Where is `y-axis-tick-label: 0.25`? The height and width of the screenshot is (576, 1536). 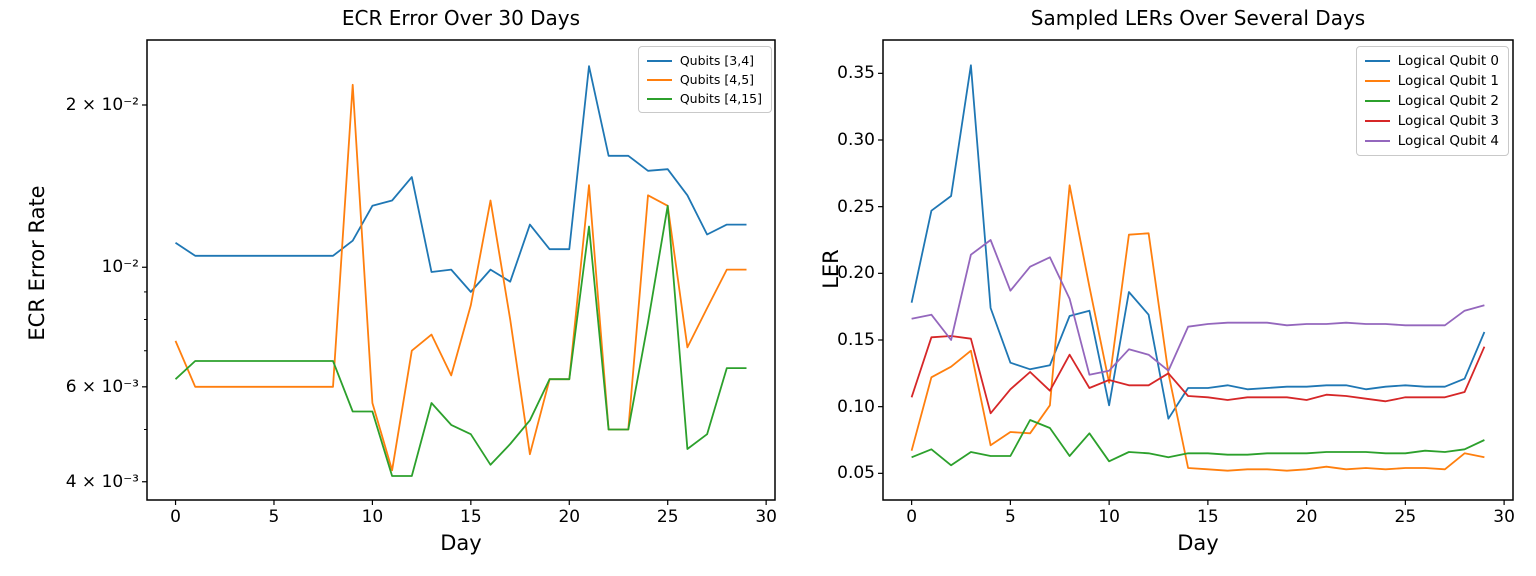
y-axis-tick-label: 0.25 is located at coordinates (856, 206).